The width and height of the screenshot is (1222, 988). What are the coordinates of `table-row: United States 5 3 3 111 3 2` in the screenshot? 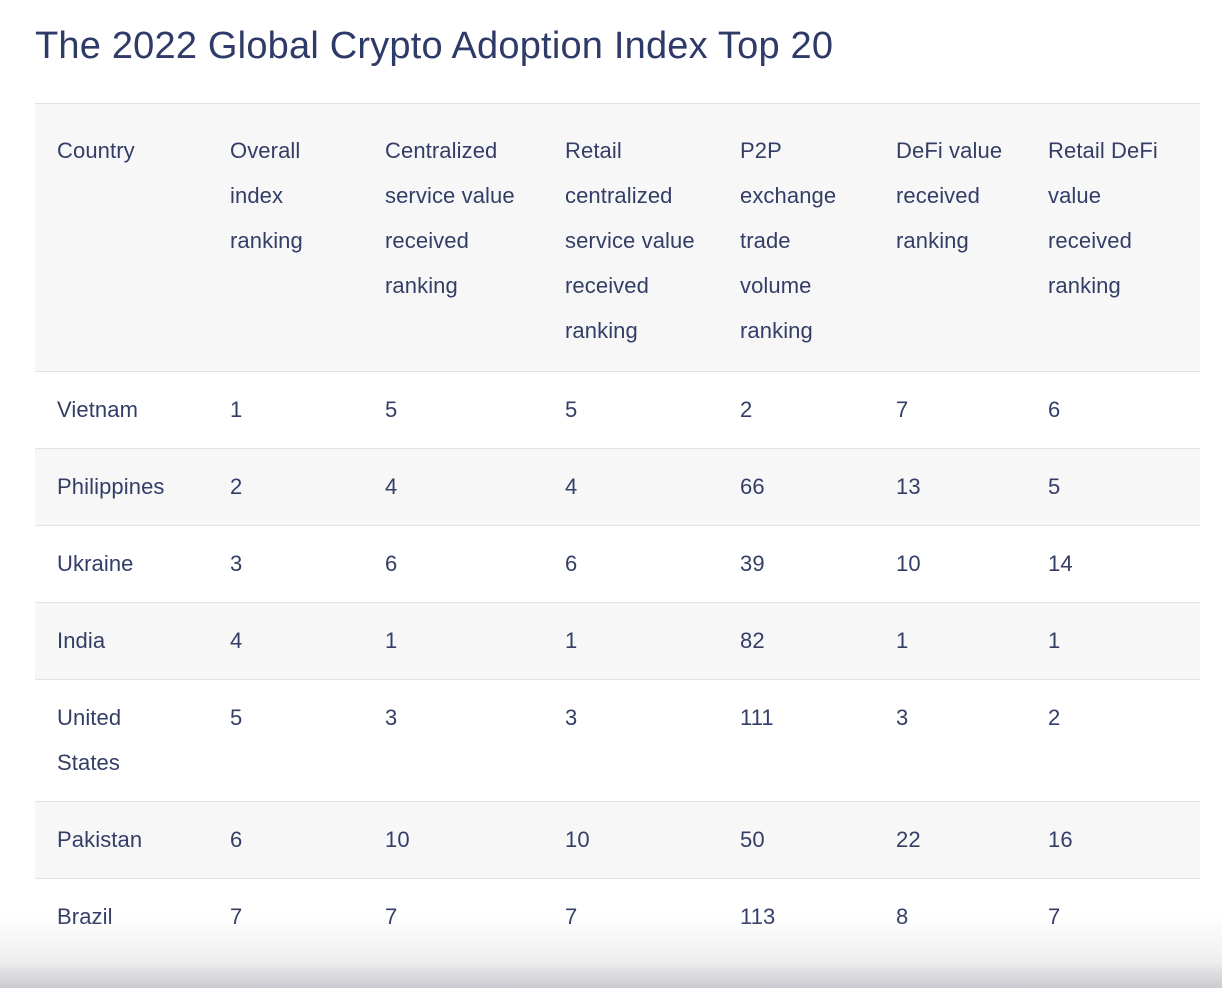 It's located at (617, 740).